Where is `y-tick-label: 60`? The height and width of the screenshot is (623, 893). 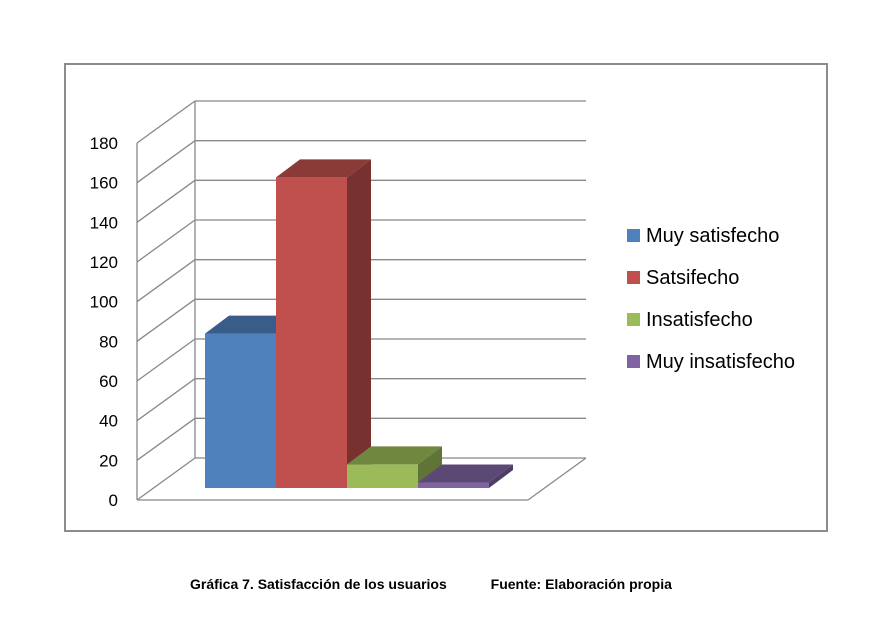 y-tick-label: 60 is located at coordinates (108, 381).